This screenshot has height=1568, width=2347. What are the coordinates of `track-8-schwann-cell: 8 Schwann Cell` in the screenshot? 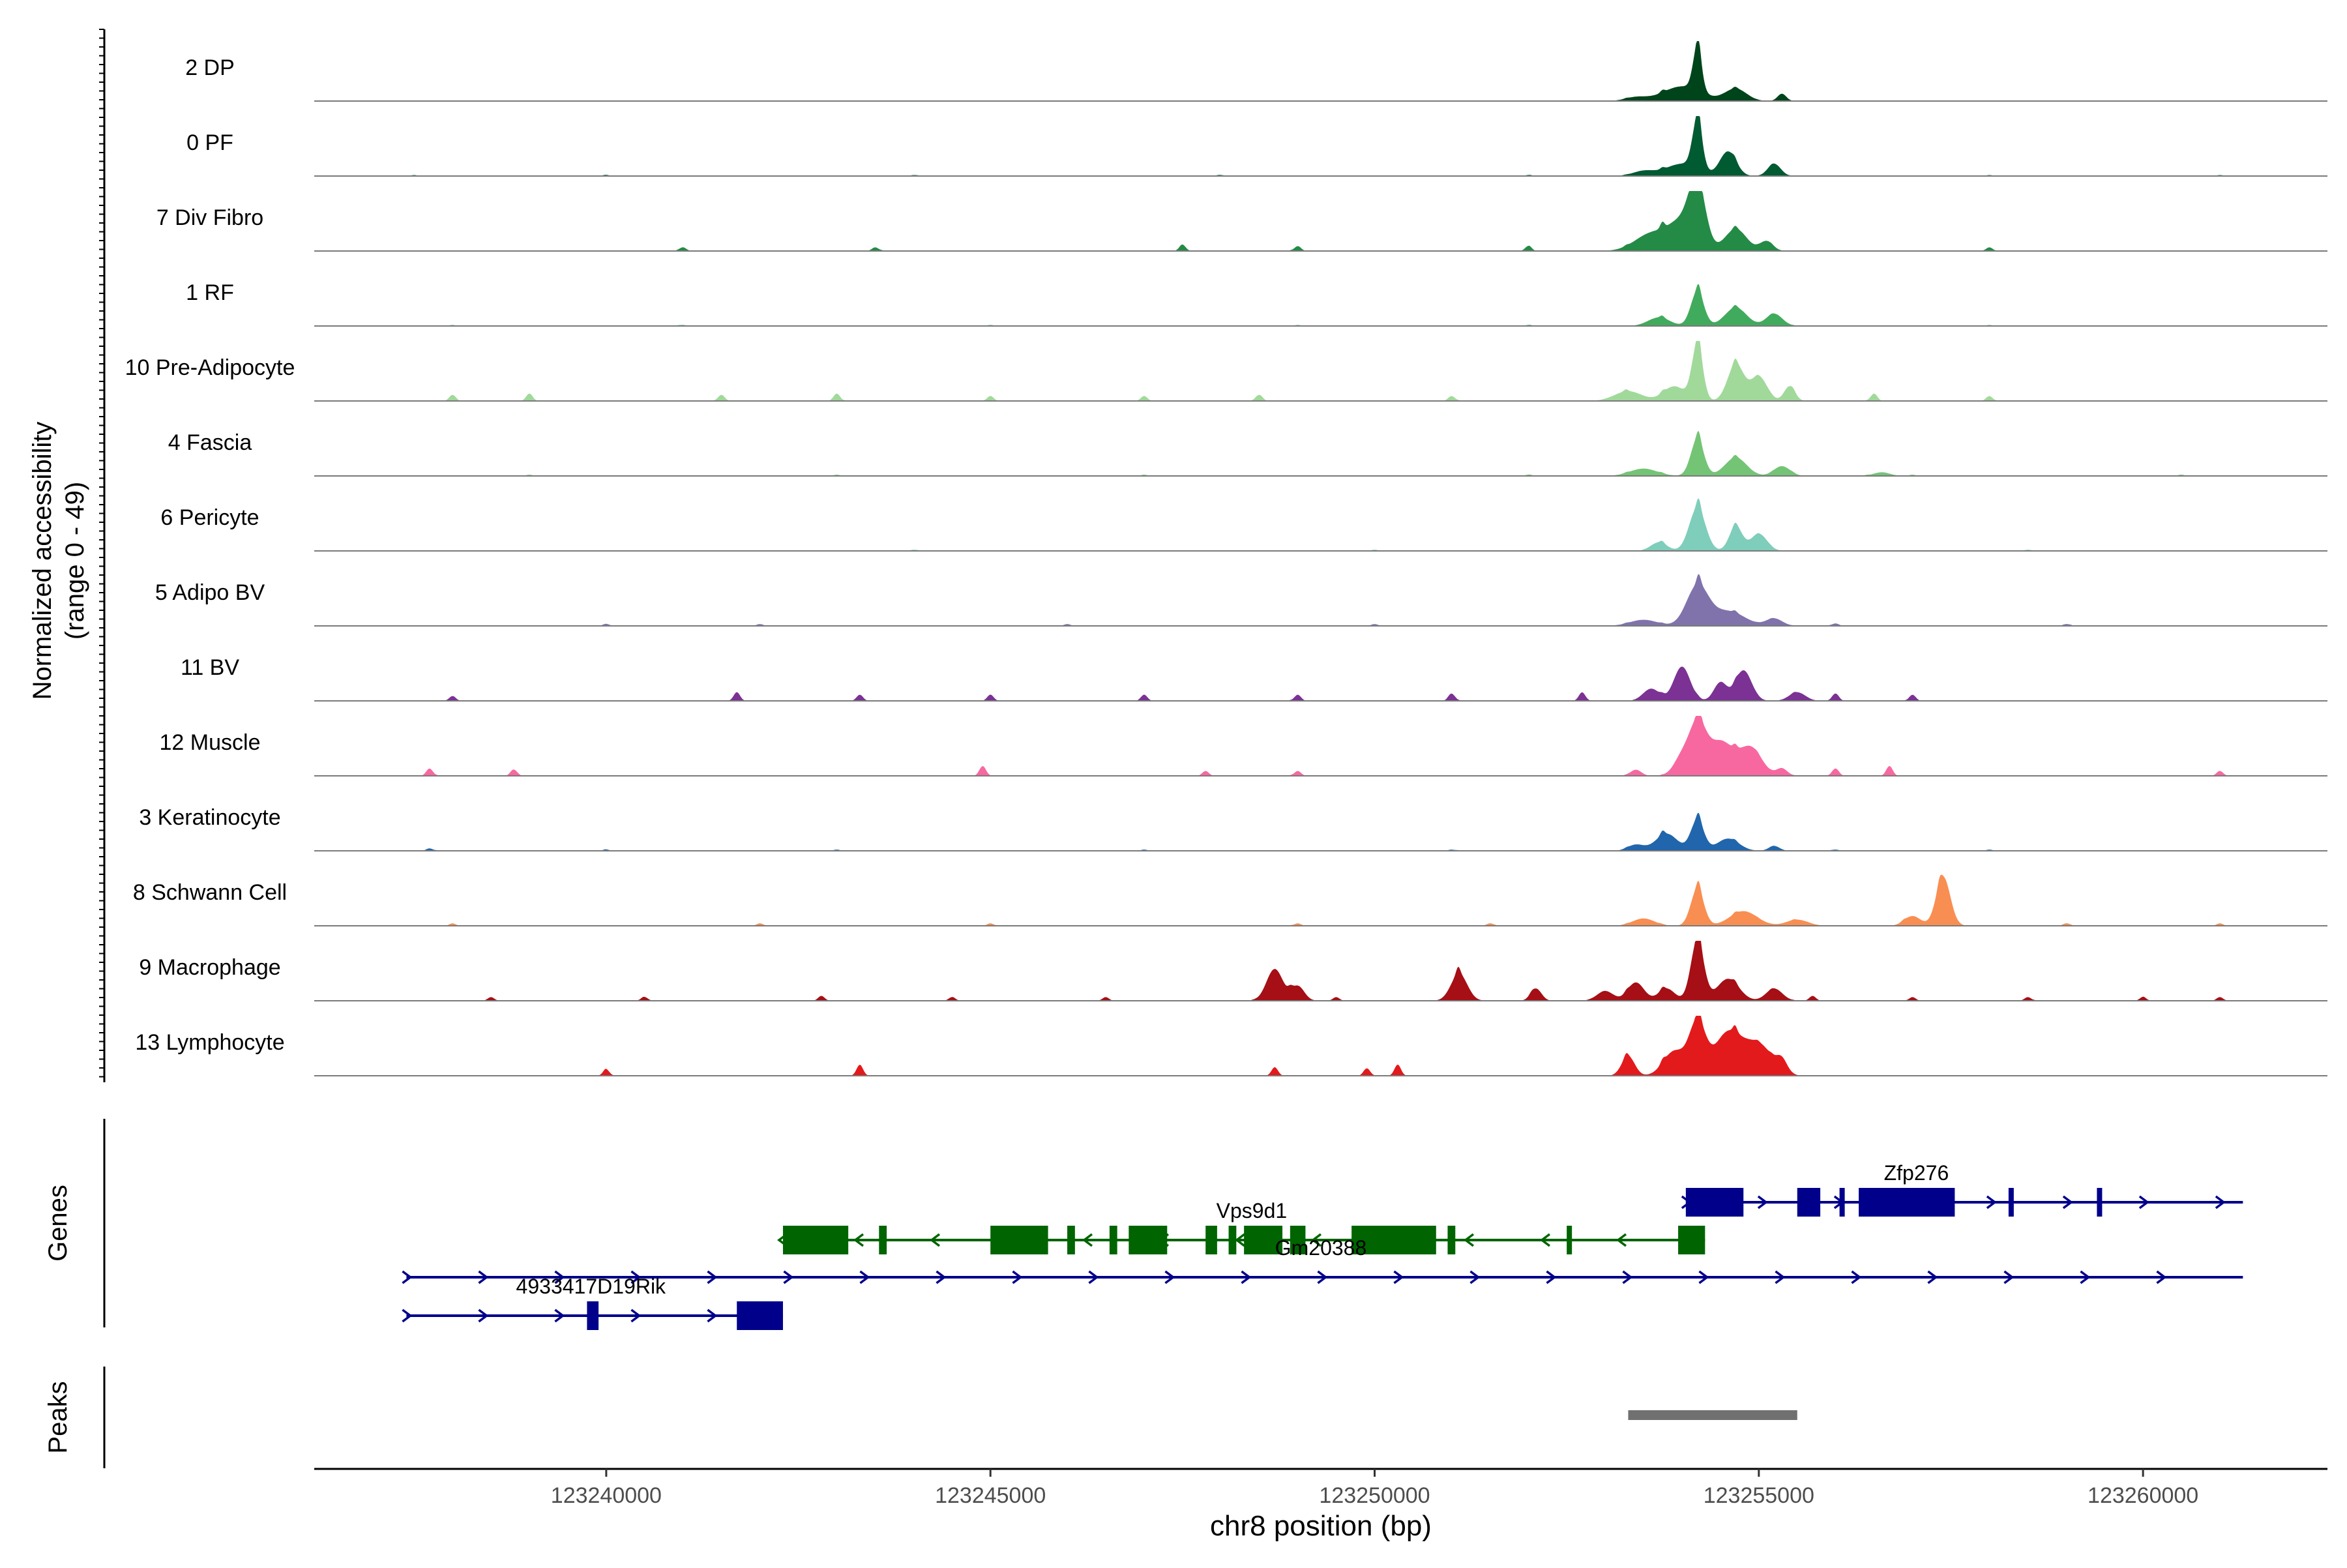 It's located at (1230, 900).